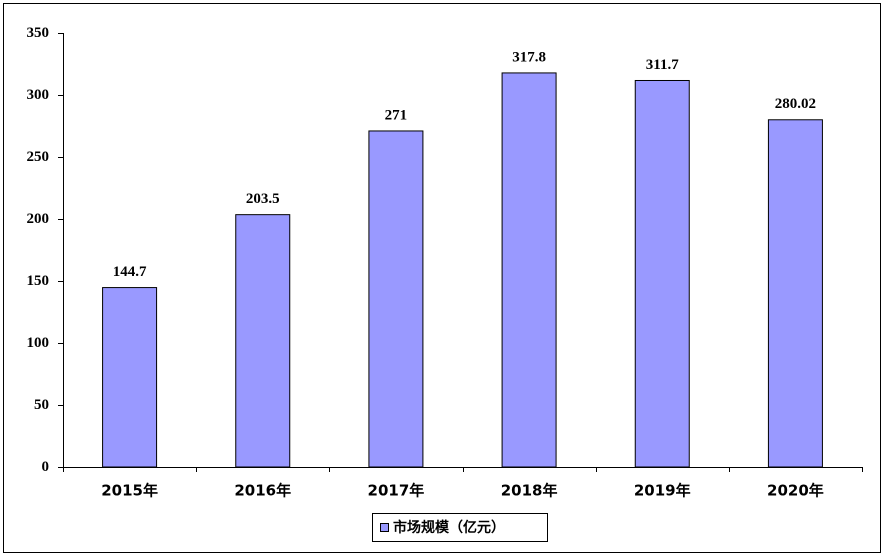 This screenshot has width=885, height=557. What do you see at coordinates (795, 104) in the screenshot?
I see `data-label: 280.02` at bounding box center [795, 104].